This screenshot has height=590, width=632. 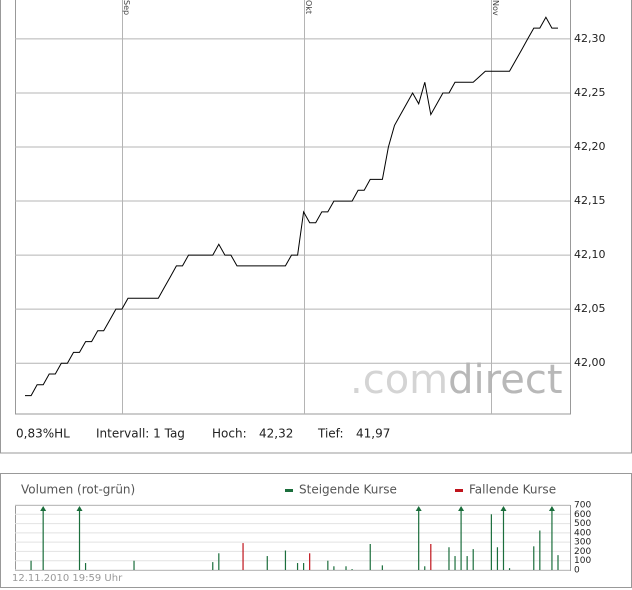 I want to click on y-tick-label: 400, so click(x=582, y=533).